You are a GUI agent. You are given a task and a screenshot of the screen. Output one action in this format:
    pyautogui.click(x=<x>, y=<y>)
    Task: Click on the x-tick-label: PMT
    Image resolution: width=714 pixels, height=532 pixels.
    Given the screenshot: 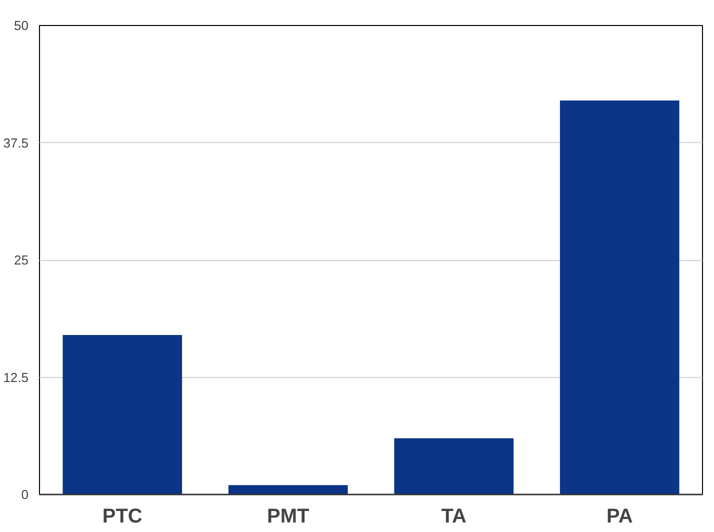 What is the action you would take?
    pyautogui.click(x=288, y=517)
    